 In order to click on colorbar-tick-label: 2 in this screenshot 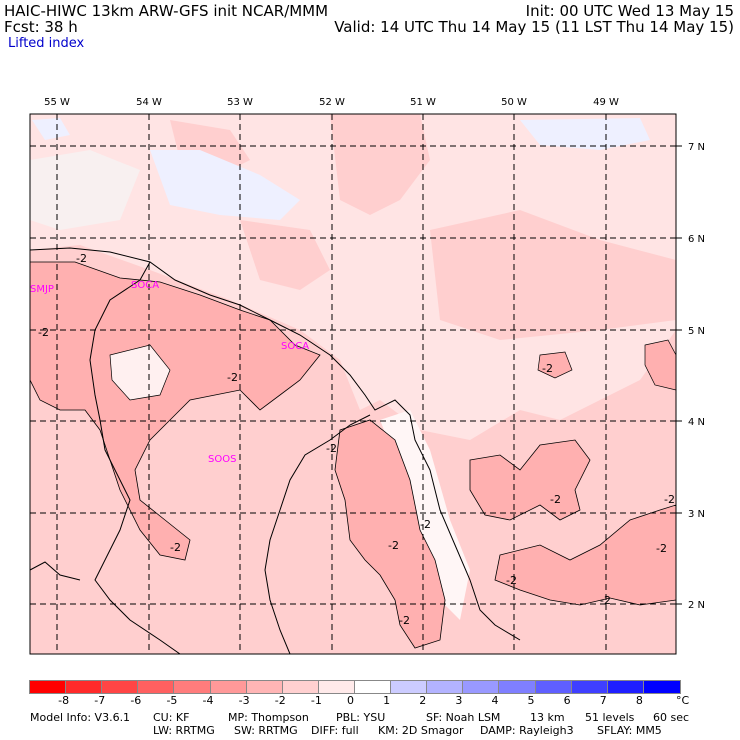, I will do `click(423, 700)`.